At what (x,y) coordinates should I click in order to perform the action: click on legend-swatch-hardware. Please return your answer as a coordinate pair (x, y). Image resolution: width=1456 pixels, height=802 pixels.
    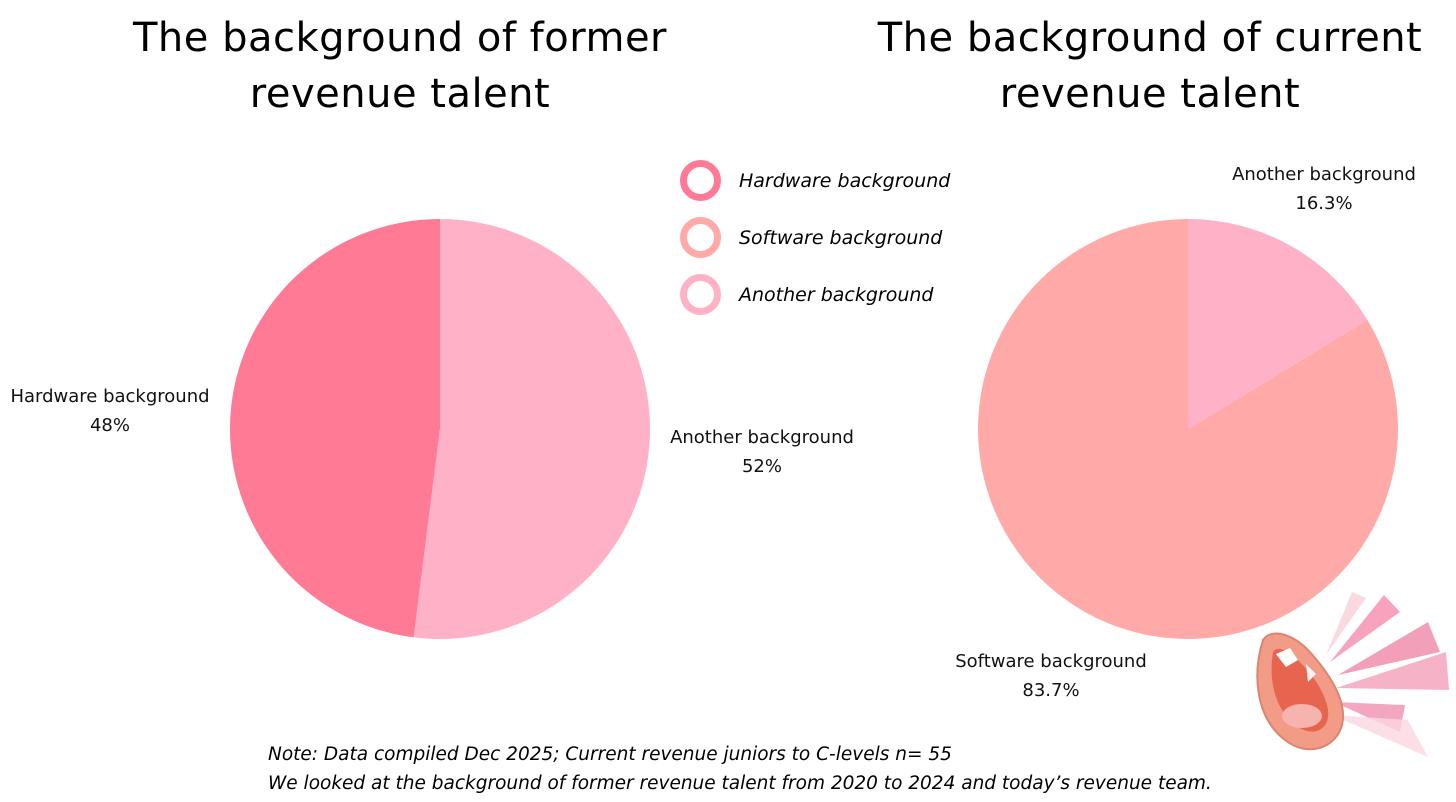
    Looking at the image, I should click on (700, 180).